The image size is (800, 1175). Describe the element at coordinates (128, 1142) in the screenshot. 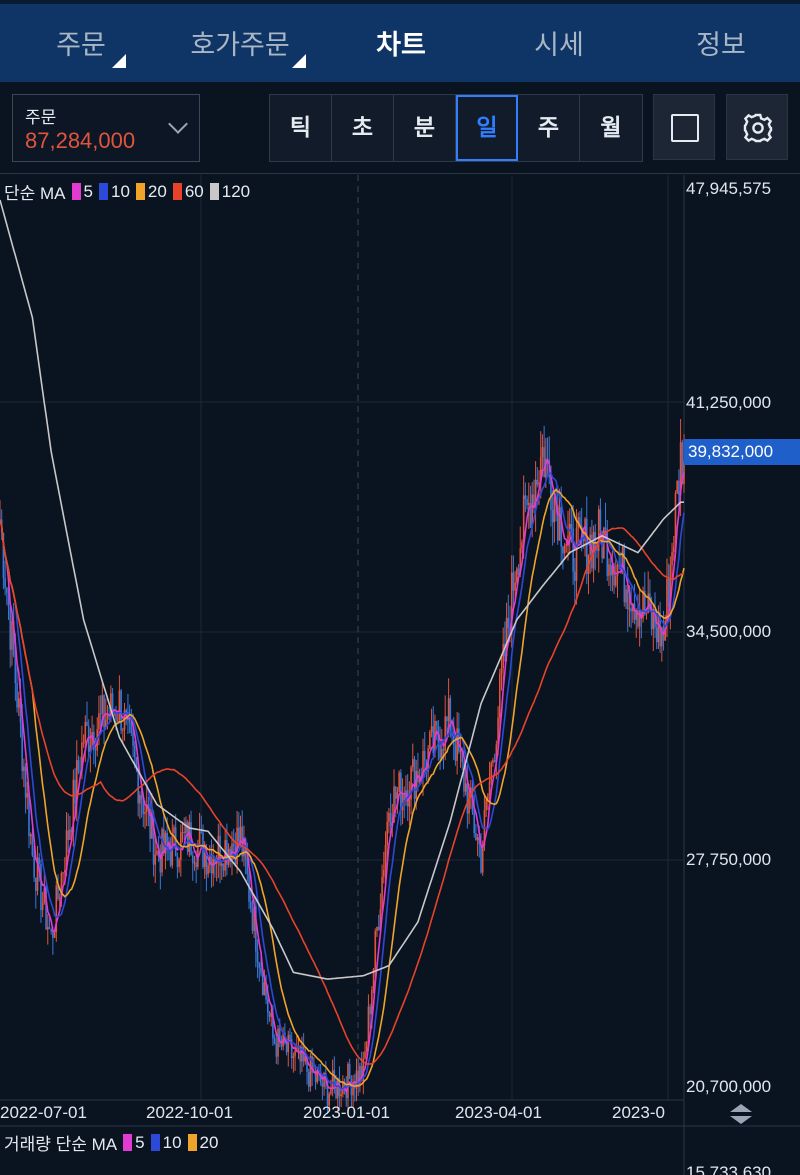

I see `vol-ma5-swatch` at that location.